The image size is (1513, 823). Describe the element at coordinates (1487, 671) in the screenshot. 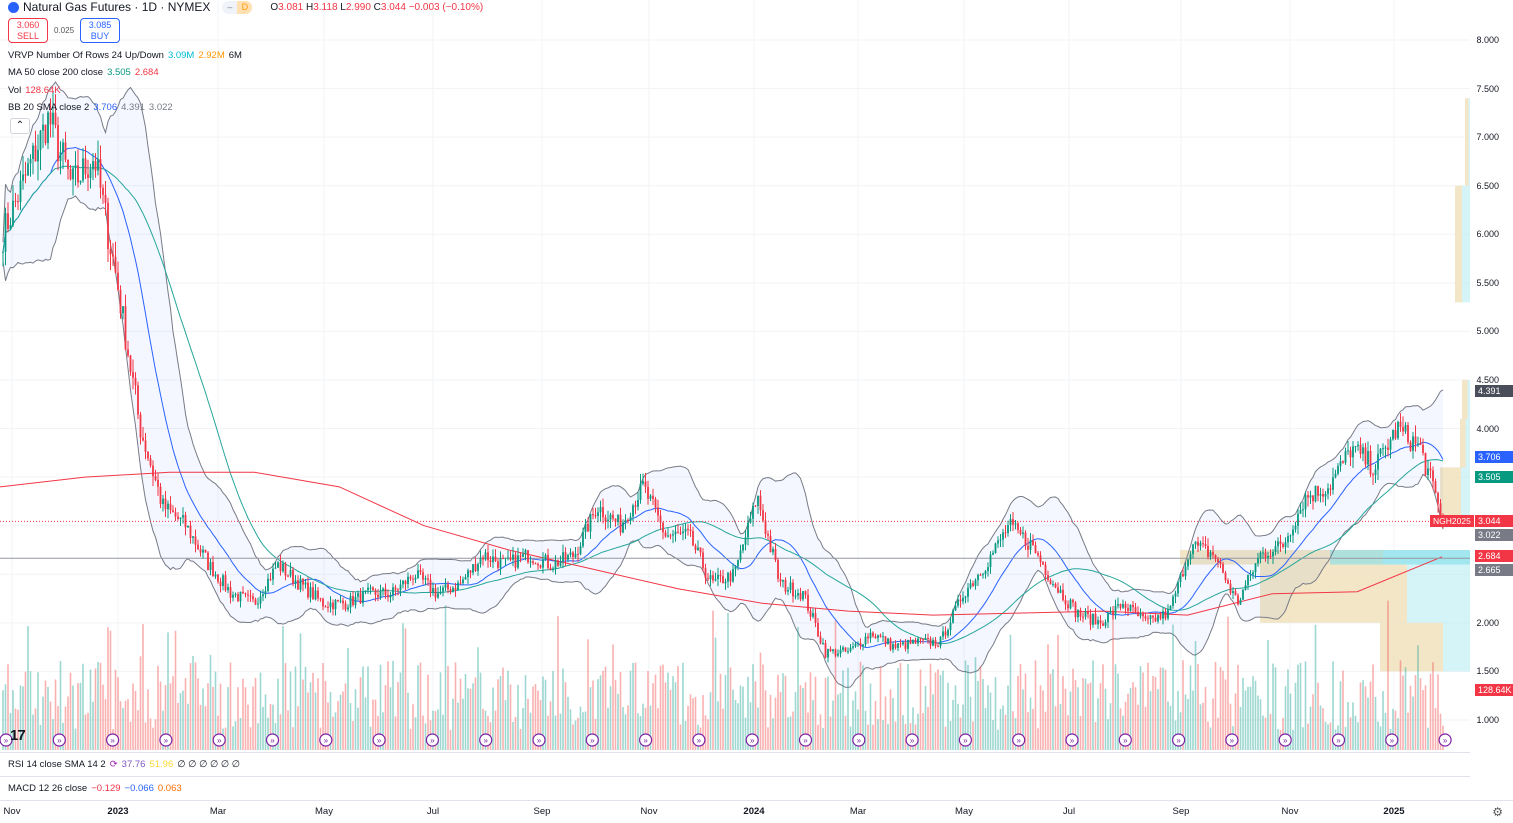

I see `price-tick: 1.500` at that location.